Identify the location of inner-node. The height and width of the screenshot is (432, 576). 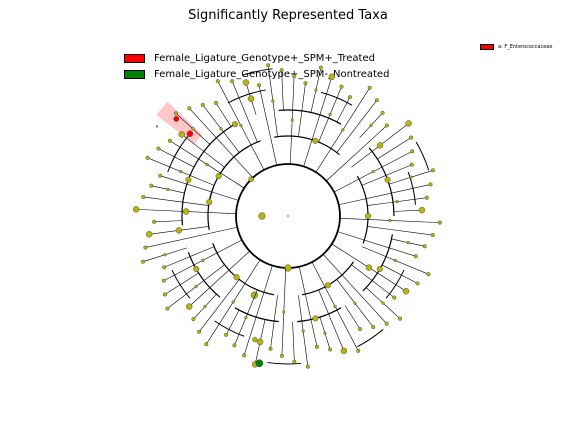
(251, 179).